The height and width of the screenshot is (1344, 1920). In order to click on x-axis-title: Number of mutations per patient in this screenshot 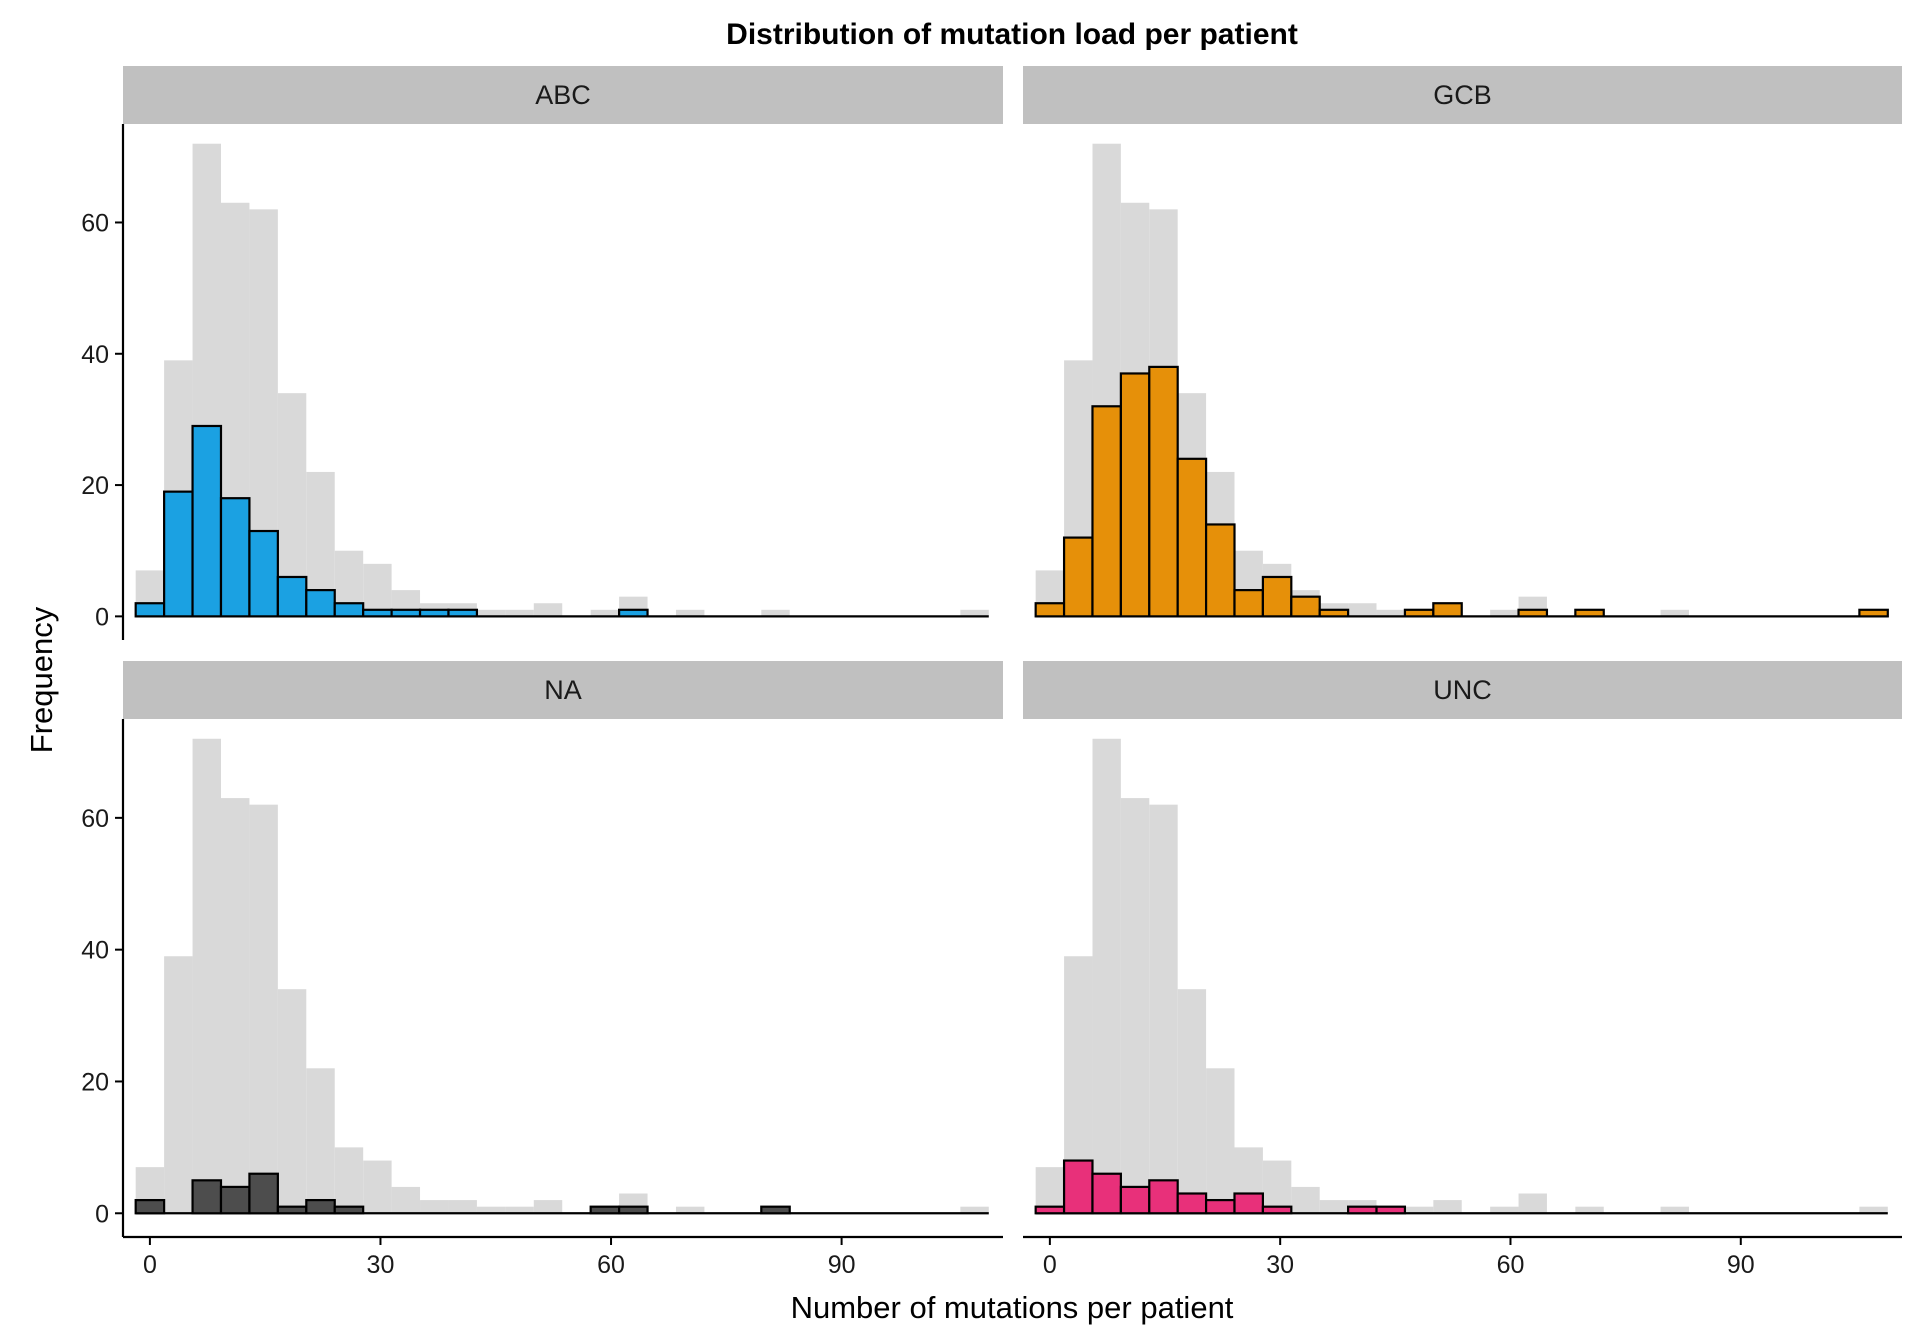, I will do `click(1012, 1307)`.